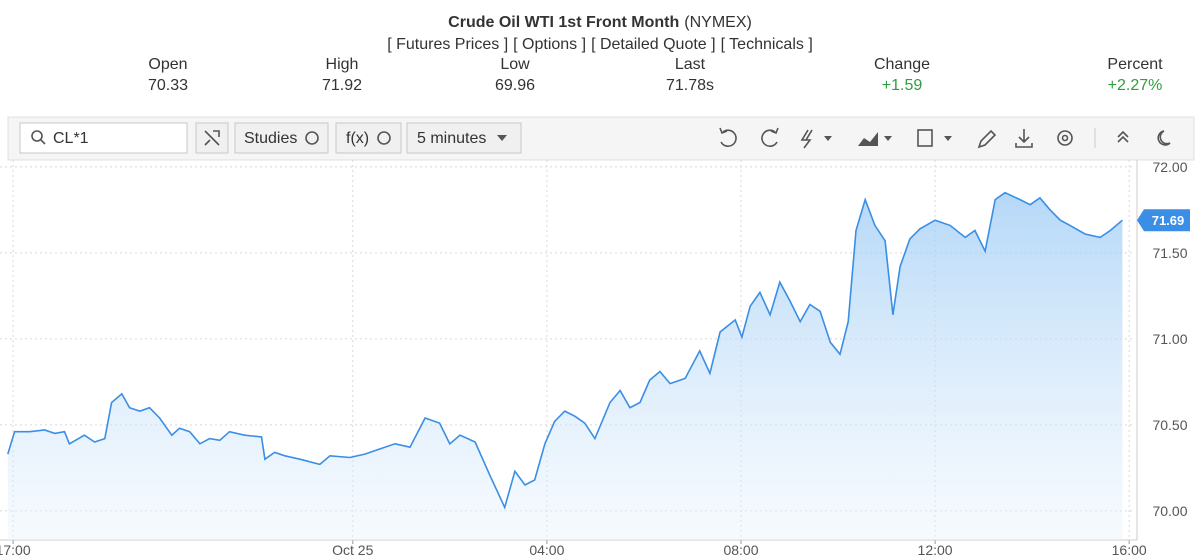 This screenshot has width=1200, height=559. I want to click on x-tick-label: 16:00, so click(1129, 550).